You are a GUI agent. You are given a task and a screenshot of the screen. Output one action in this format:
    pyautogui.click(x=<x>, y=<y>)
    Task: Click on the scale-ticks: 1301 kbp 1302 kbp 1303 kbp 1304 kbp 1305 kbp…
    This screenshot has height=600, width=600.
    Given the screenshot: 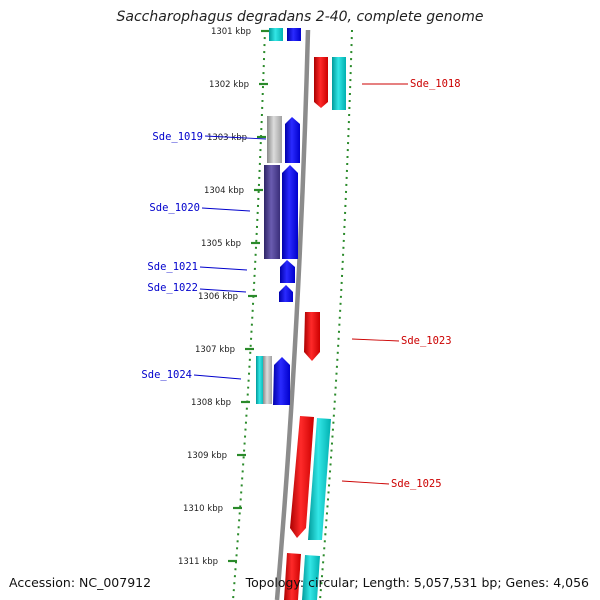 What is the action you would take?
    pyautogui.click(x=224, y=297)
    